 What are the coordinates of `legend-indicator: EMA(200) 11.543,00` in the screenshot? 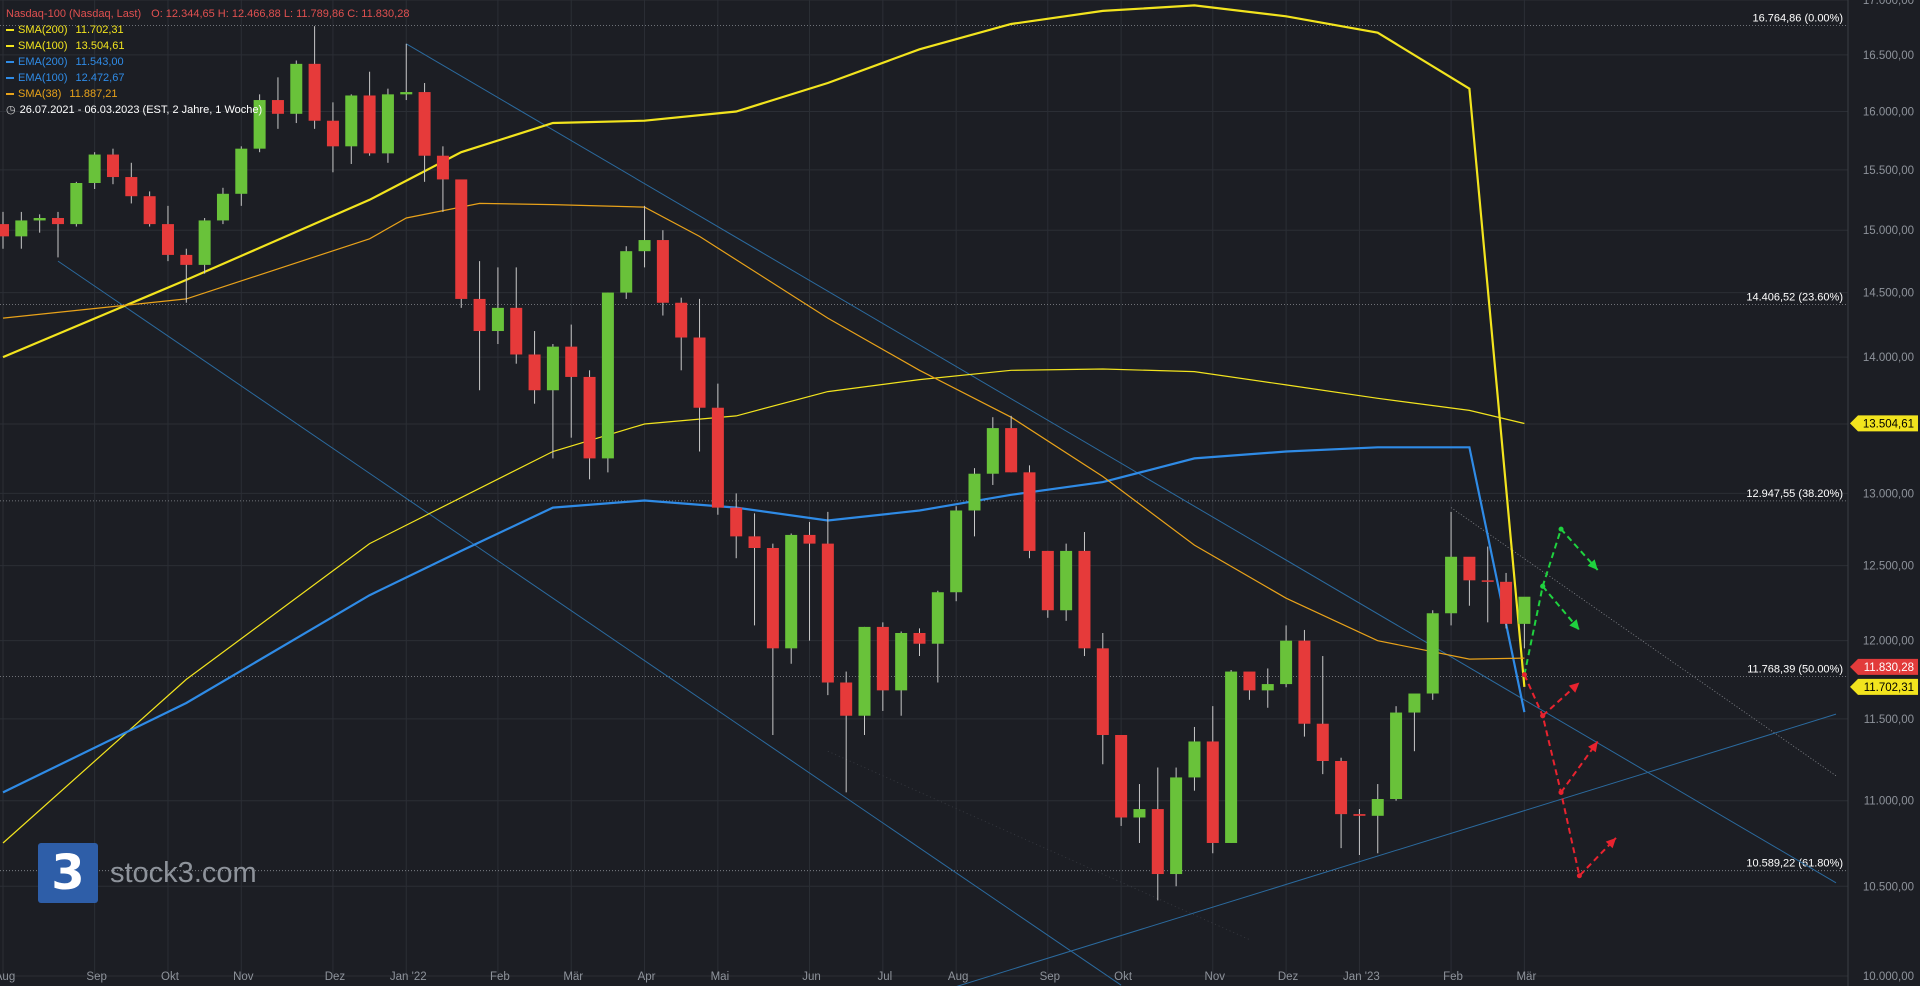 It's located at (207, 62).